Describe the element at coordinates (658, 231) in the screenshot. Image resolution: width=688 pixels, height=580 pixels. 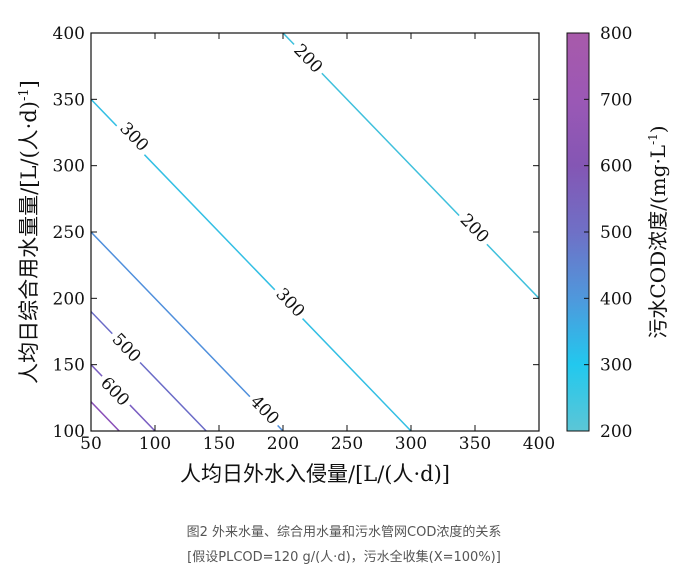
I see `colorbar-label: 污水COD浓度/(mg·L-1)` at that location.